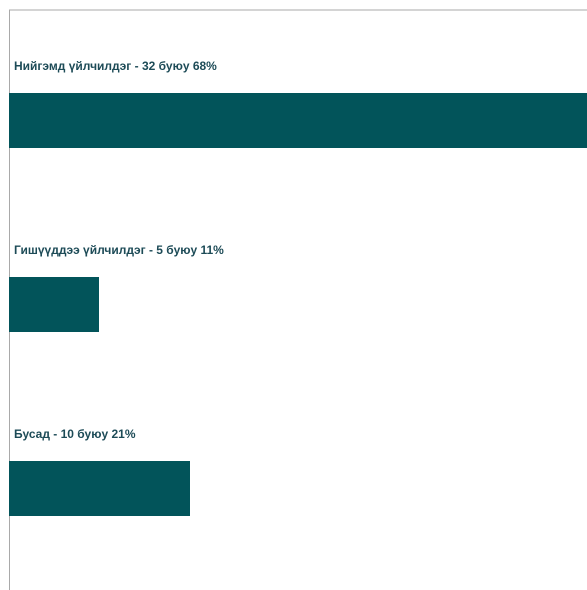 The image size is (587, 590). Describe the element at coordinates (115, 66) in the screenshot. I see `bar-label: Нийгэмд үйлчилдэг - 32 буюу 68%` at that location.